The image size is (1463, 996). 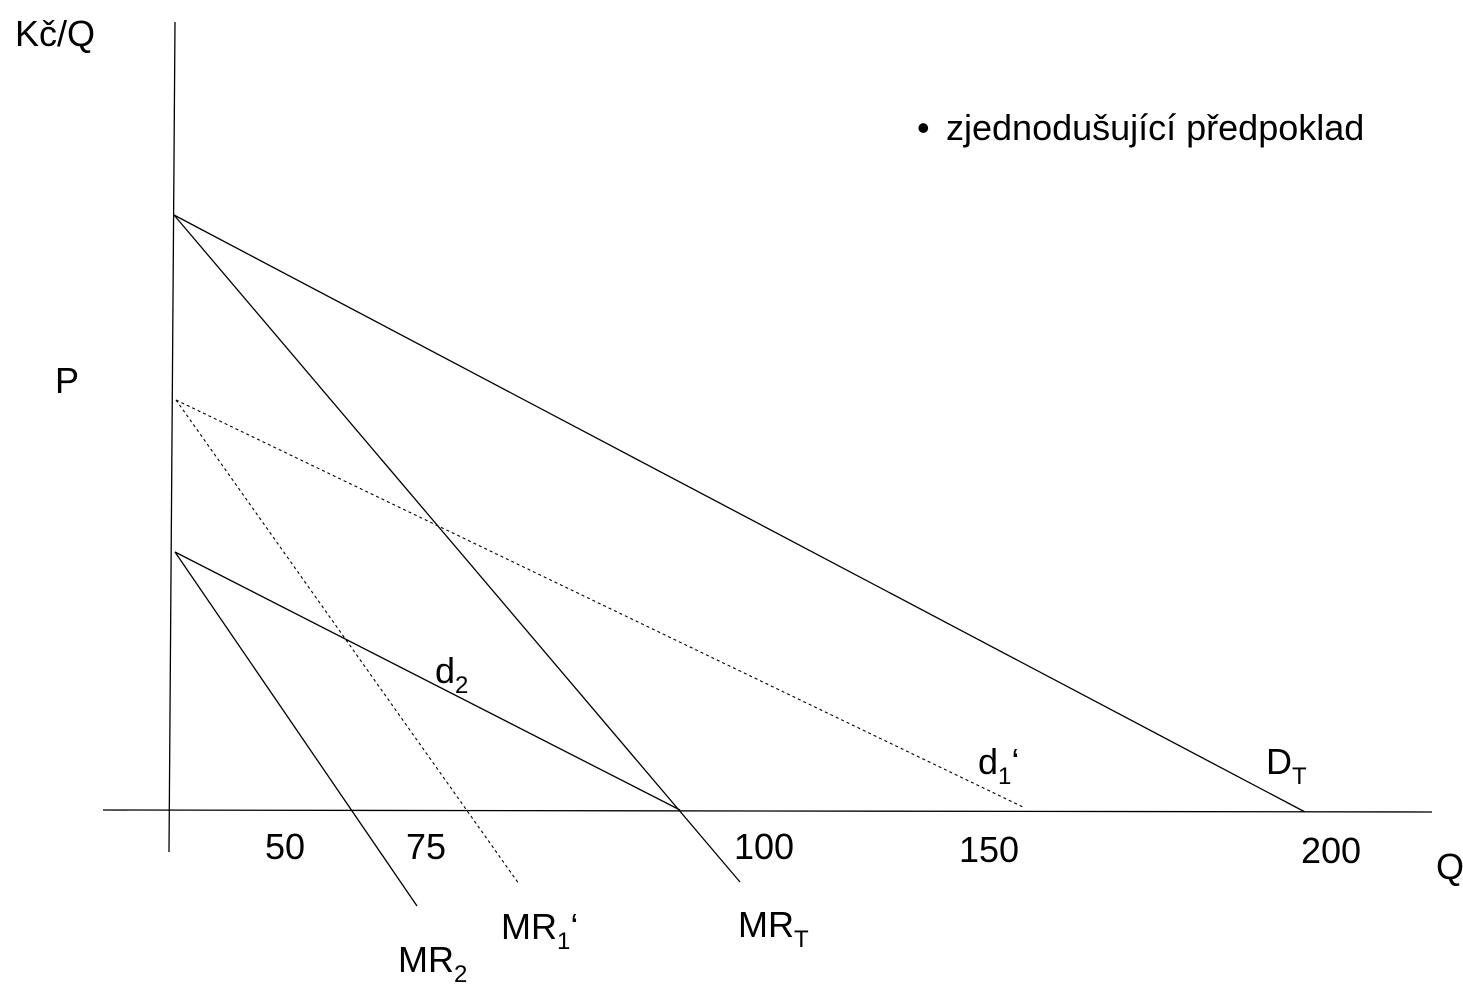 What do you see at coordinates (67, 380) in the screenshot?
I see `price-label: P` at bounding box center [67, 380].